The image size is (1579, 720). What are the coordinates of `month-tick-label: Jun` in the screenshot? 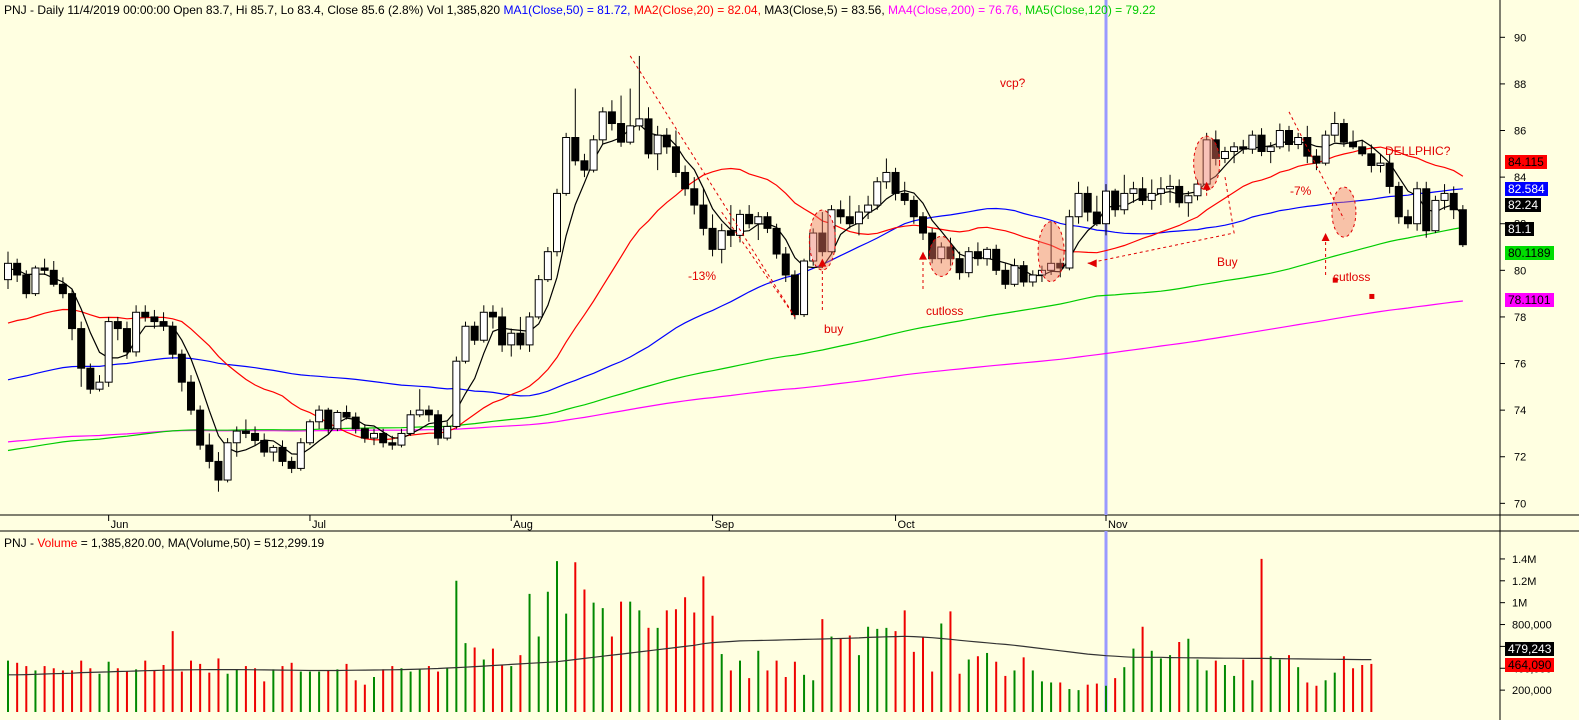 It's located at (120, 525).